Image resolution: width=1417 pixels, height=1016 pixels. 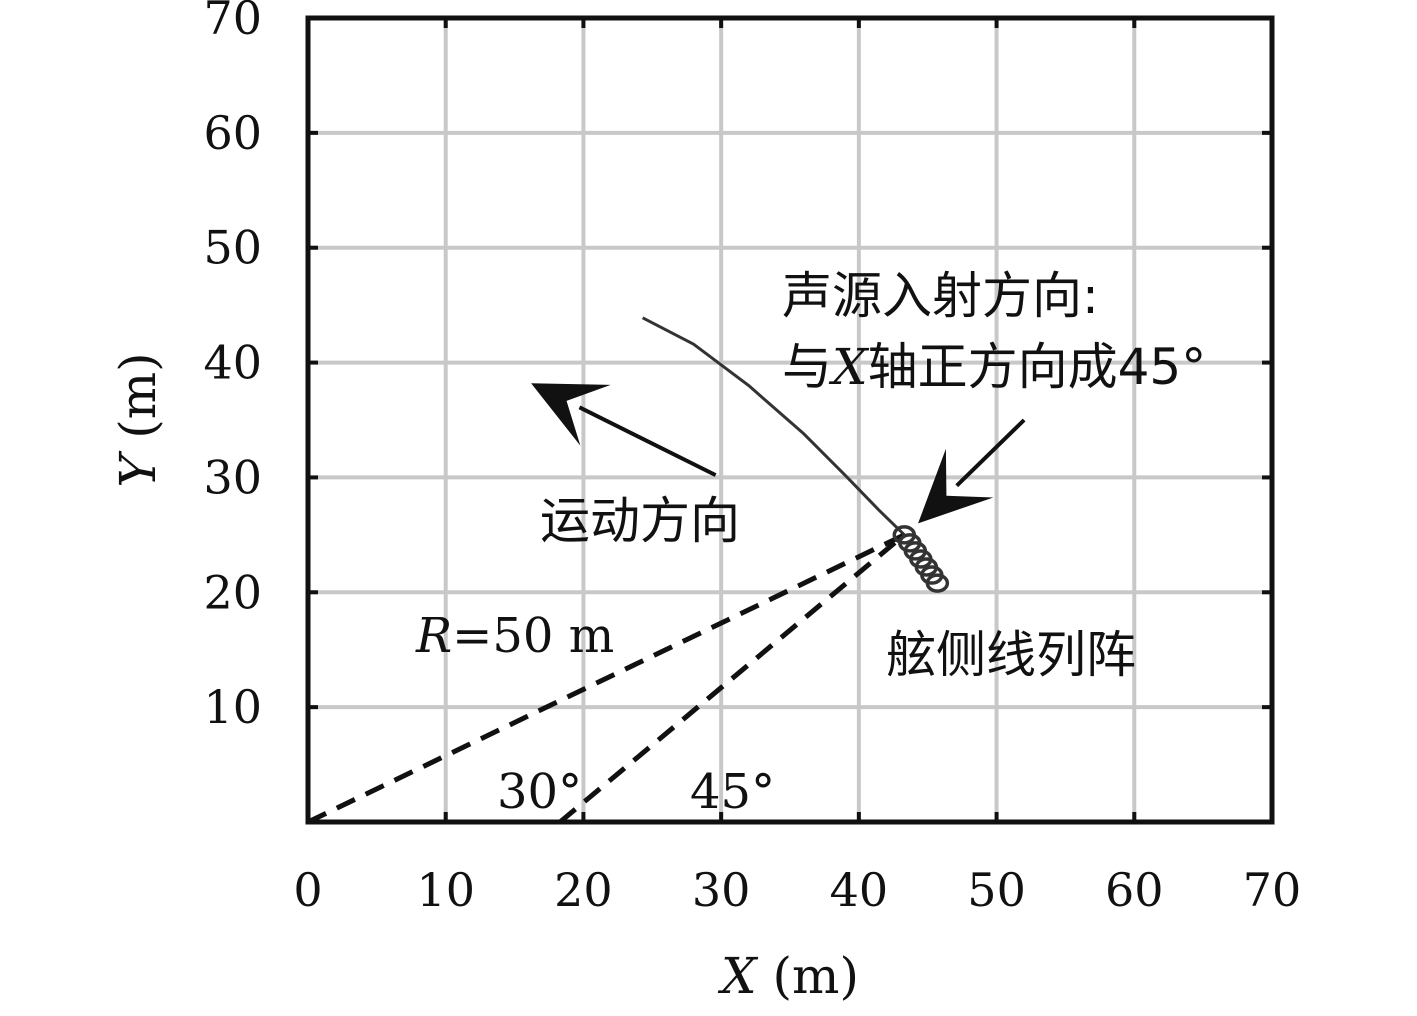 I want to click on radius-label: R=50 m, so click(x=514, y=636).